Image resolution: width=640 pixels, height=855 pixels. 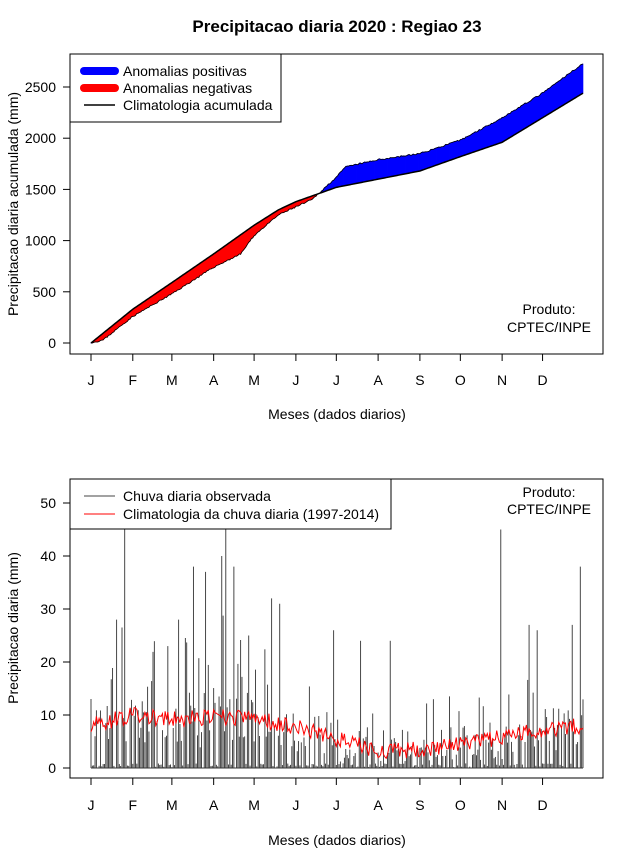 I want to click on y-tick-label: 40, so click(x=48, y=556).